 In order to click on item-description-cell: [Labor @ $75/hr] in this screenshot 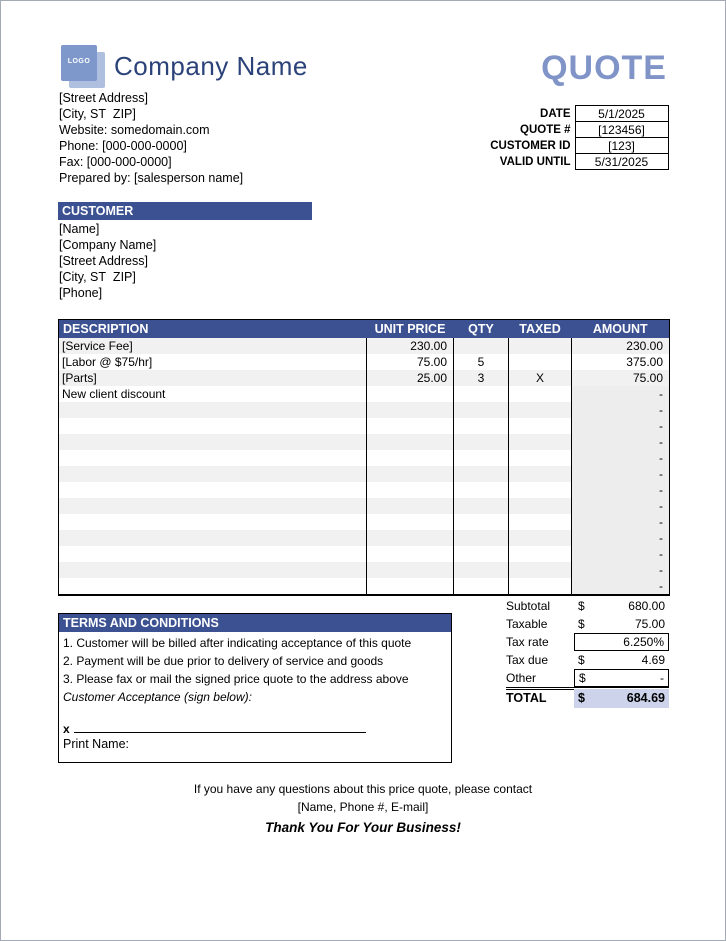, I will do `click(107, 361)`.